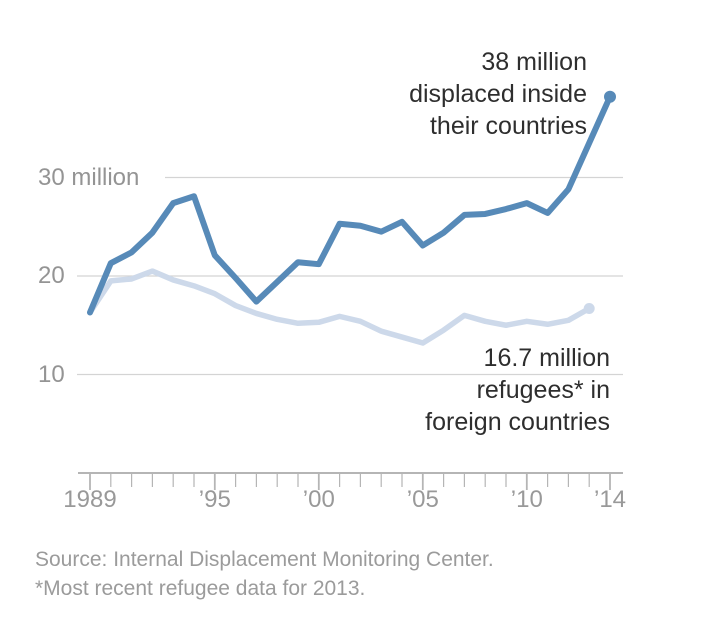 The width and height of the screenshot is (706, 620). Describe the element at coordinates (517, 422) in the screenshot. I see `annotation-refugees-line3: foreign countries` at that location.